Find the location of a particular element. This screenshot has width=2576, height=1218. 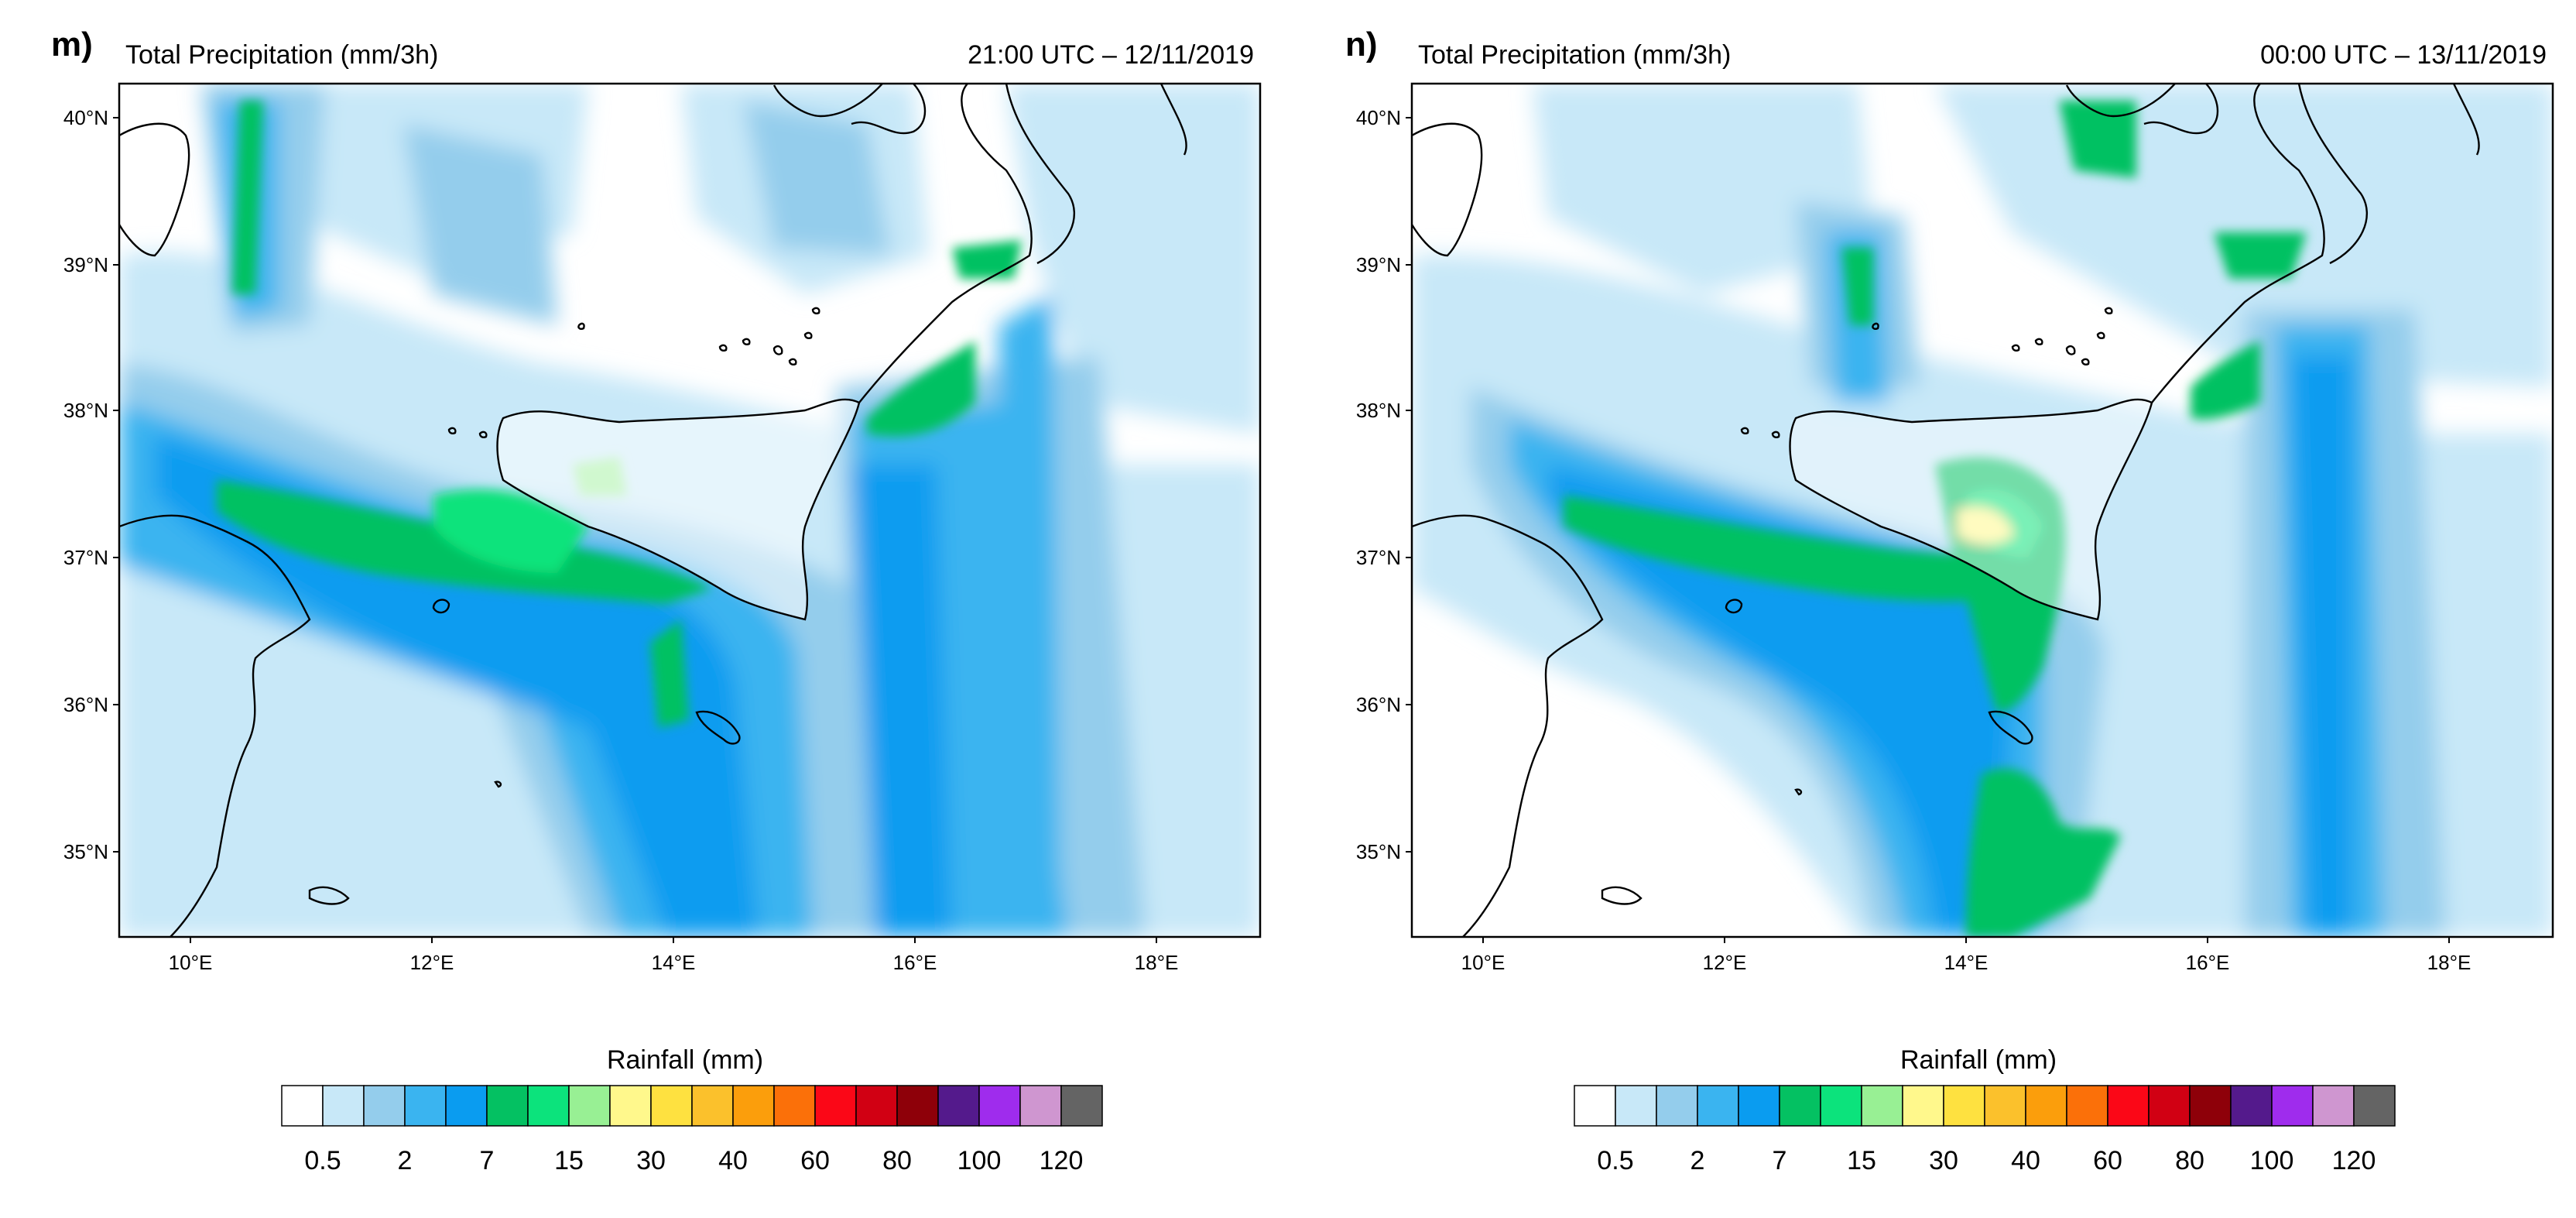

panel-letter: m) is located at coordinates (72, 44).